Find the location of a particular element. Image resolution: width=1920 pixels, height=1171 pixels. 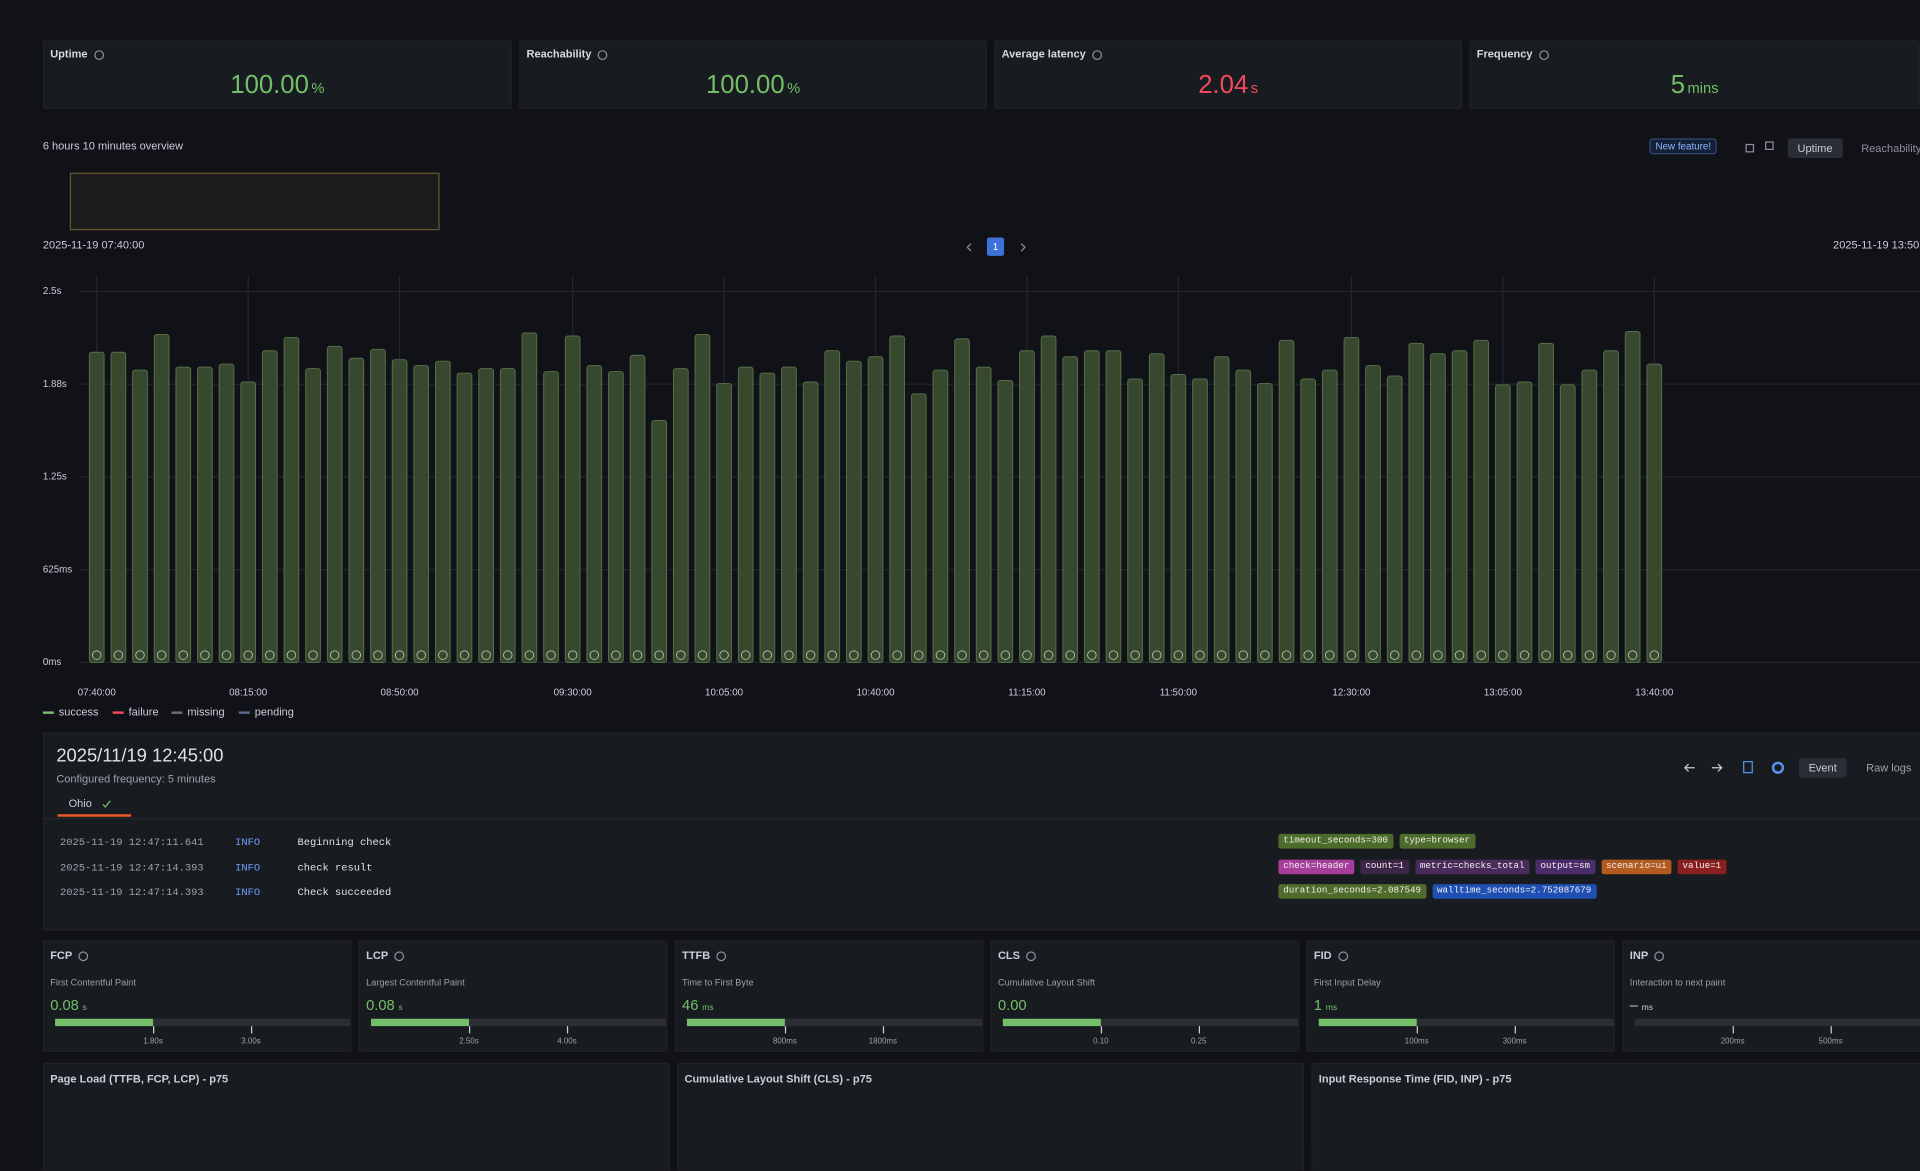

stat-value: 5 mins is located at coordinates (1695, 85).